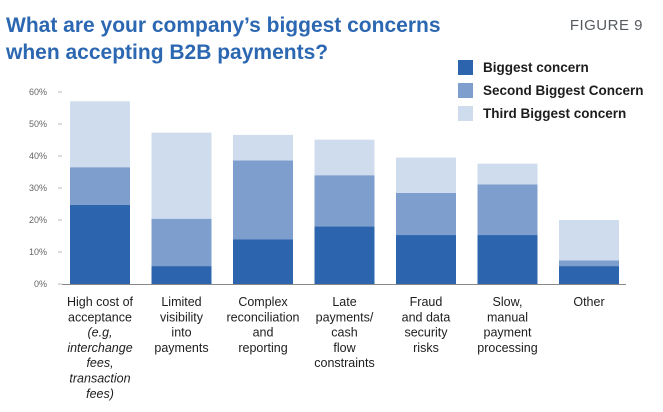 The image size is (663, 412). What do you see at coordinates (536, 67) in the screenshot?
I see `legend-label-biggest: Biggest concern` at bounding box center [536, 67].